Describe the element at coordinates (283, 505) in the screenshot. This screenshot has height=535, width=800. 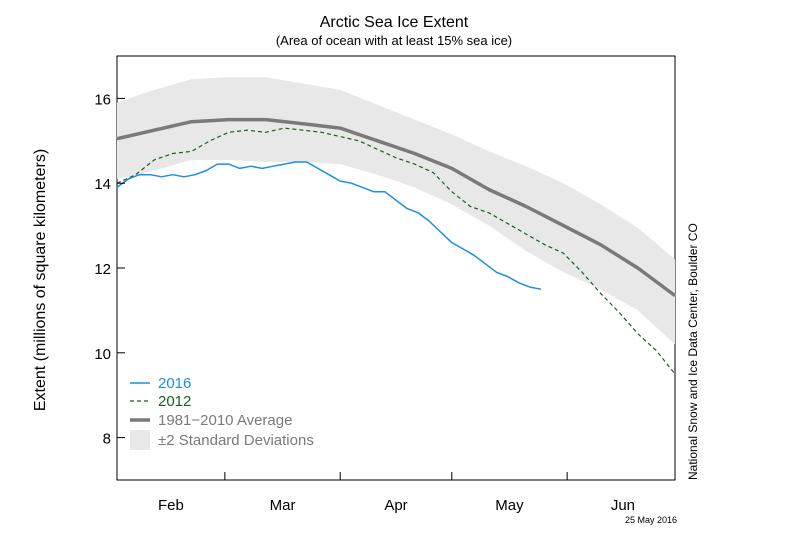
I see `x-tick-label-mar: Mar` at that location.